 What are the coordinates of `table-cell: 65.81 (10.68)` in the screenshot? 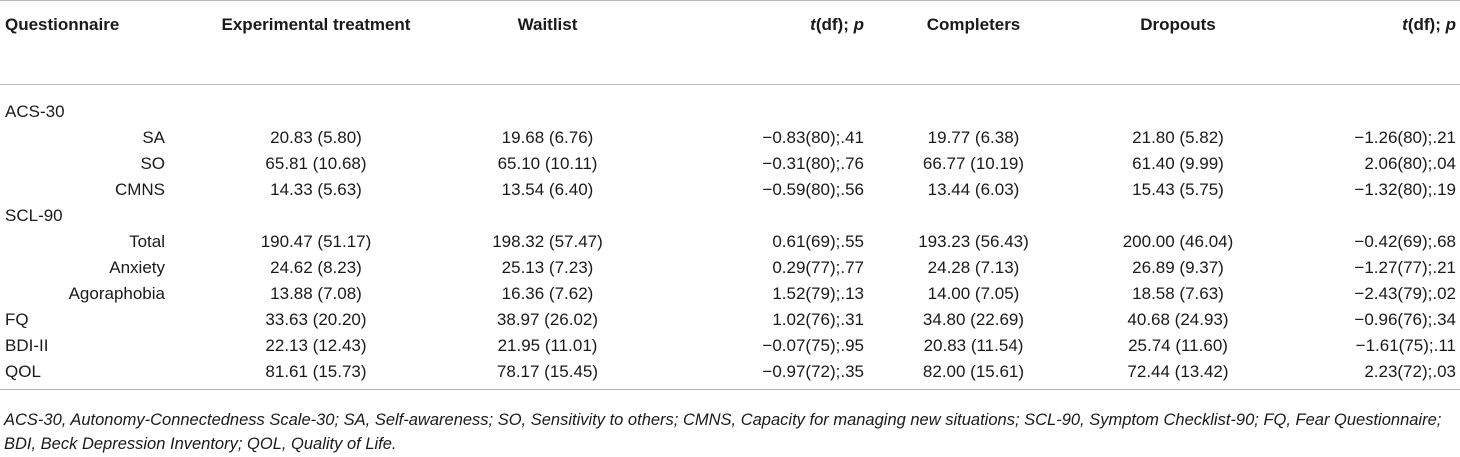 It's located at (316, 163).